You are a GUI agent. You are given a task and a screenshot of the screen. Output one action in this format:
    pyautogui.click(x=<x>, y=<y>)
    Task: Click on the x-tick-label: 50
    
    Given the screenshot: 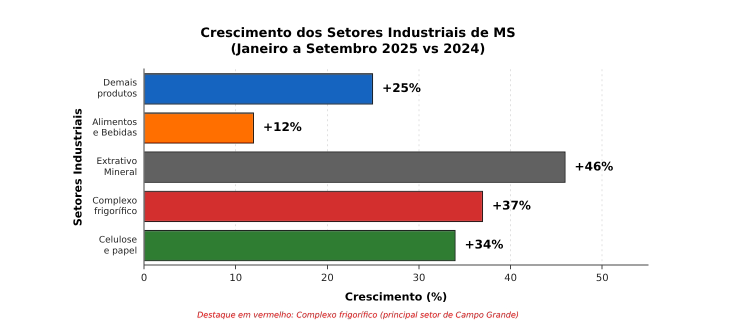 What is the action you would take?
    pyautogui.click(x=602, y=278)
    